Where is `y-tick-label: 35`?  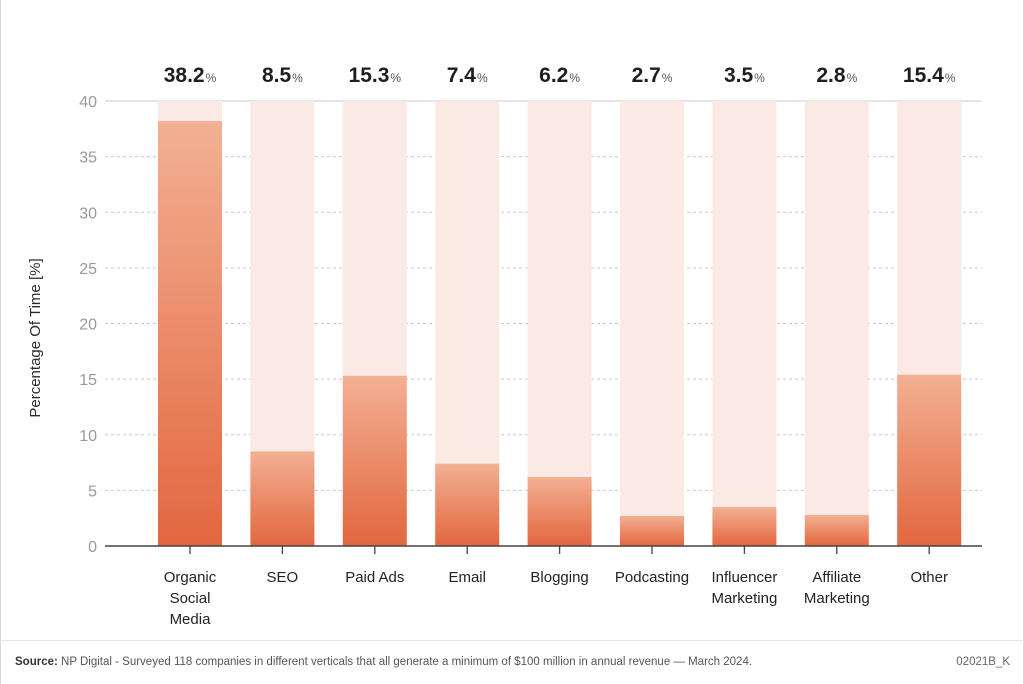 y-tick-label: 35 is located at coordinates (88, 158).